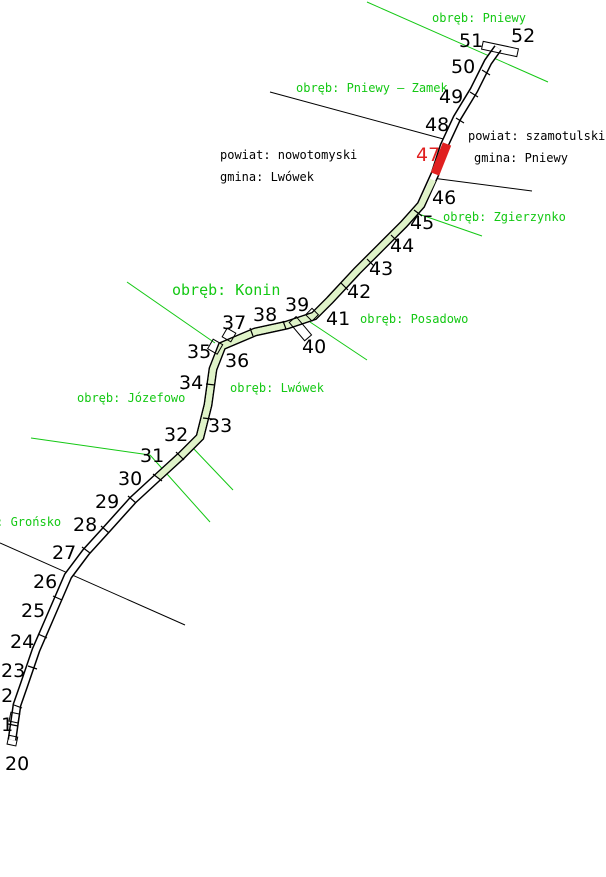 This screenshot has height=877, width=606. What do you see at coordinates (381, 269) in the screenshot?
I see `point-label-43: 43` at bounding box center [381, 269].